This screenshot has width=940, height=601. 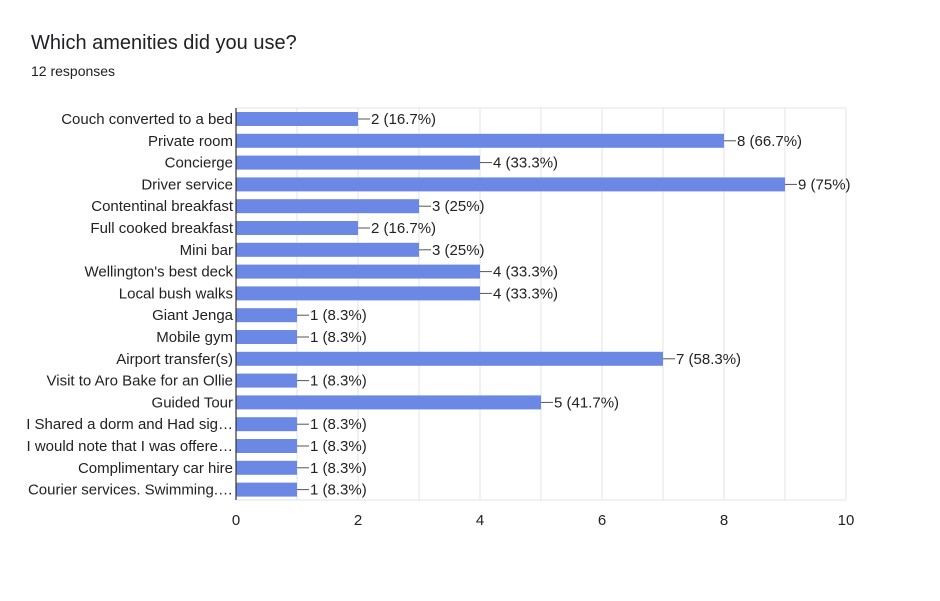 What do you see at coordinates (159, 272) in the screenshot?
I see `category-label: Wellington's best deck` at bounding box center [159, 272].